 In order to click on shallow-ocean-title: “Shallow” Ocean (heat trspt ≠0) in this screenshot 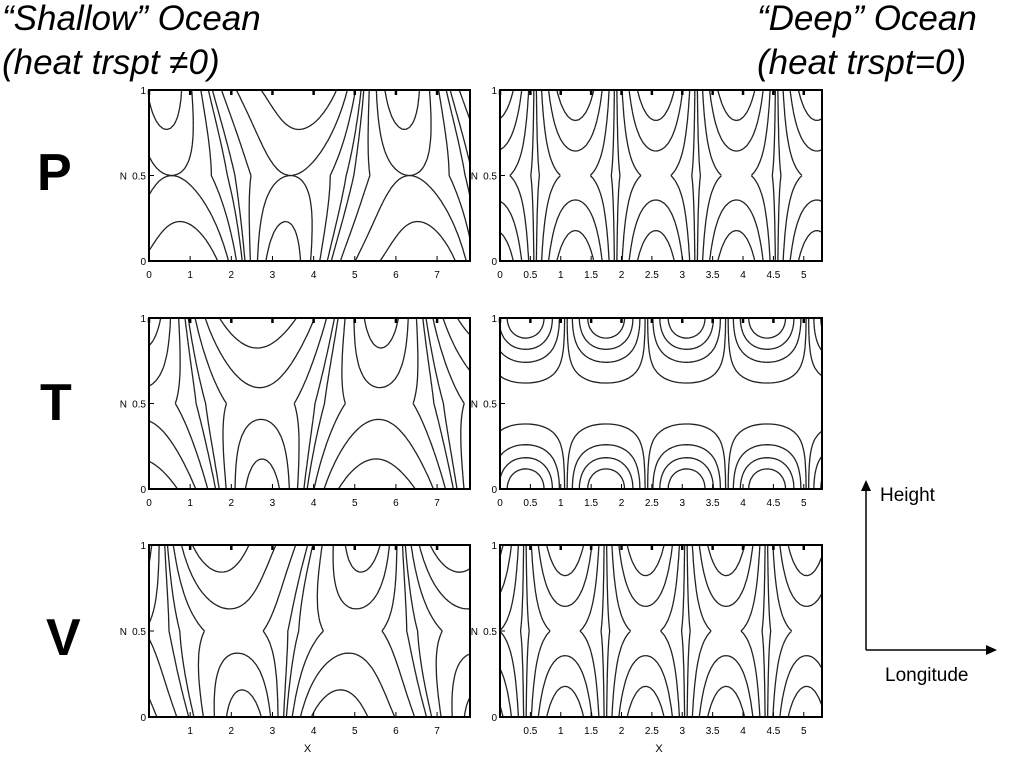, I will do `click(131, 42)`.